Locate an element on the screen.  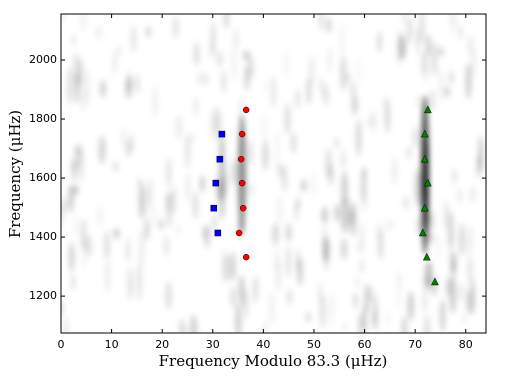
x-tick-label: 60 is located at coordinates (365, 344).